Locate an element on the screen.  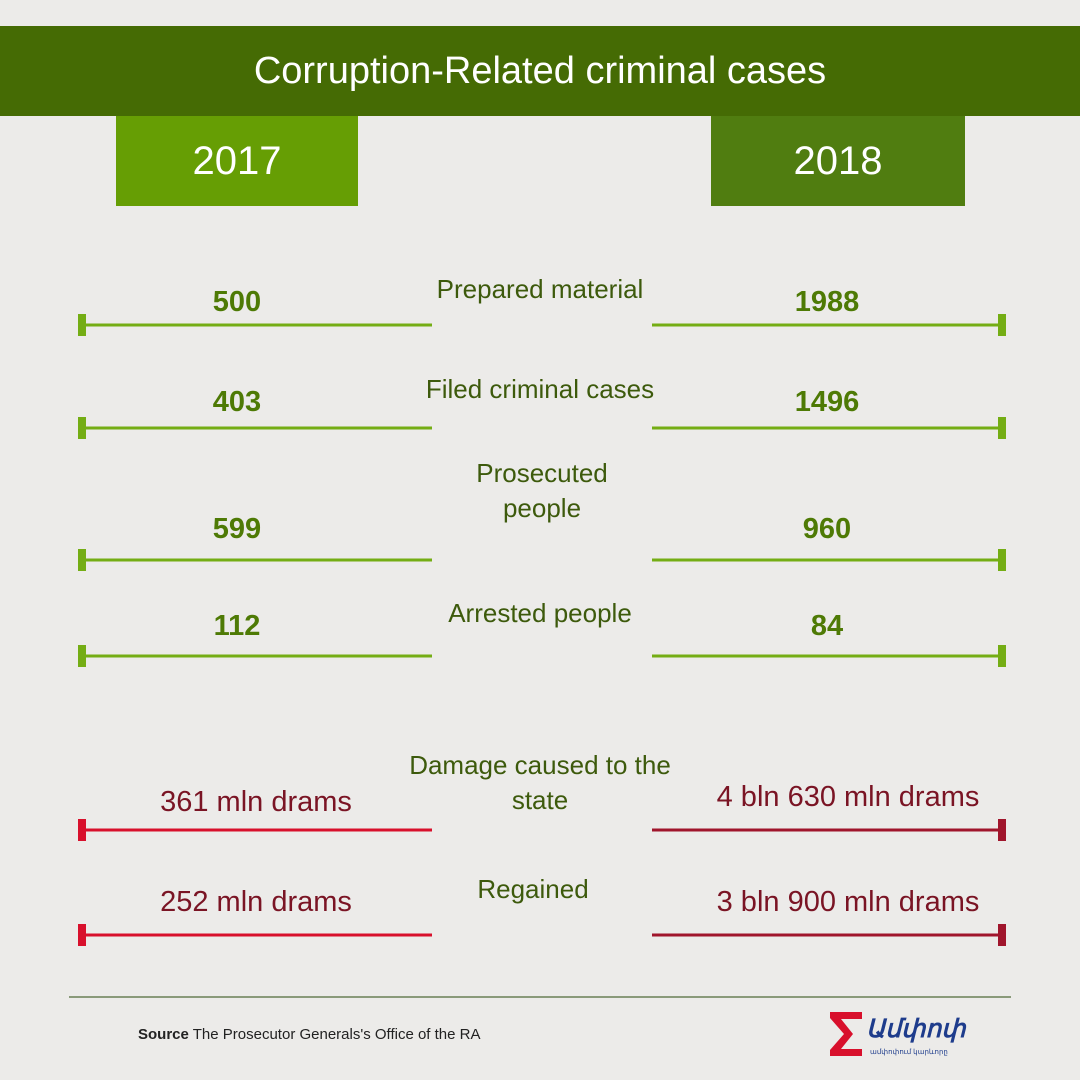
damage-caused-to-the-state-label: Damage caused to the state is located at coordinates (540, 782).